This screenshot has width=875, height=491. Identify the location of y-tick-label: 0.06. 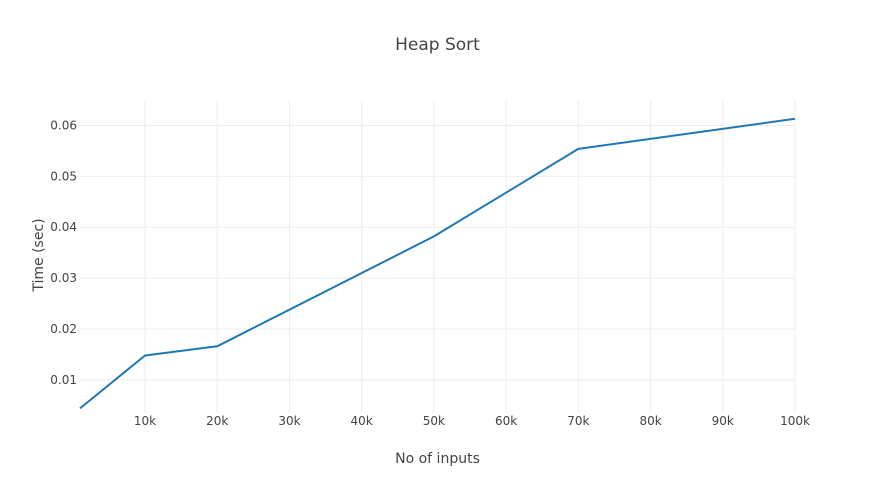
(63, 125).